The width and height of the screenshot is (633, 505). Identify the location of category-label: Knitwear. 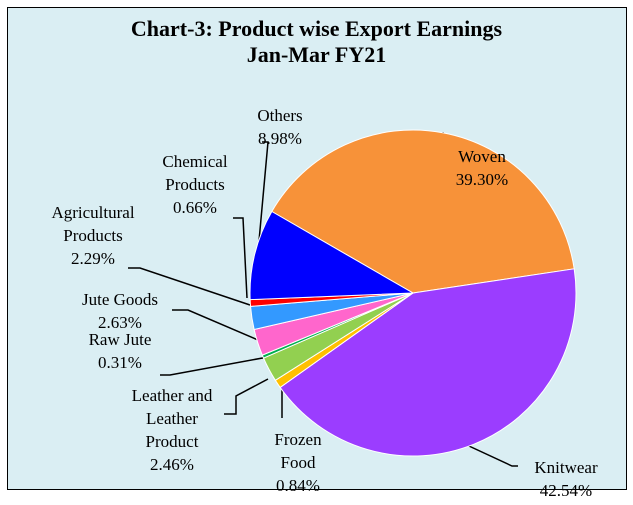
(566, 467).